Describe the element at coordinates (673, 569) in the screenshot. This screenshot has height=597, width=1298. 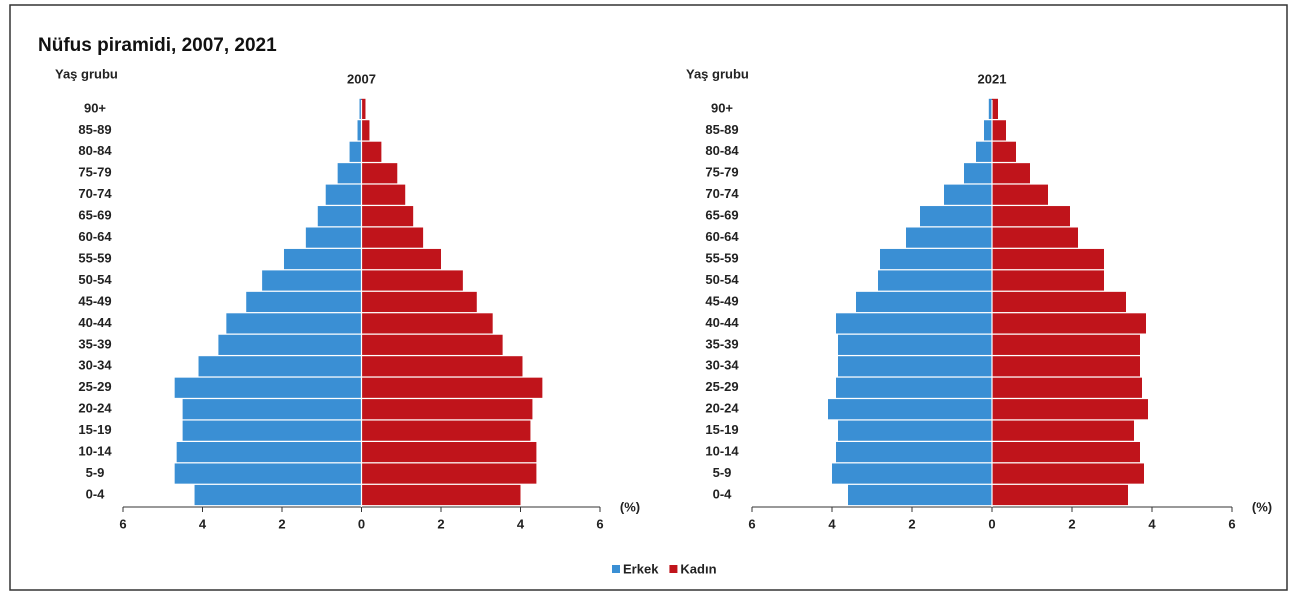
I see `legend-swatch` at that location.